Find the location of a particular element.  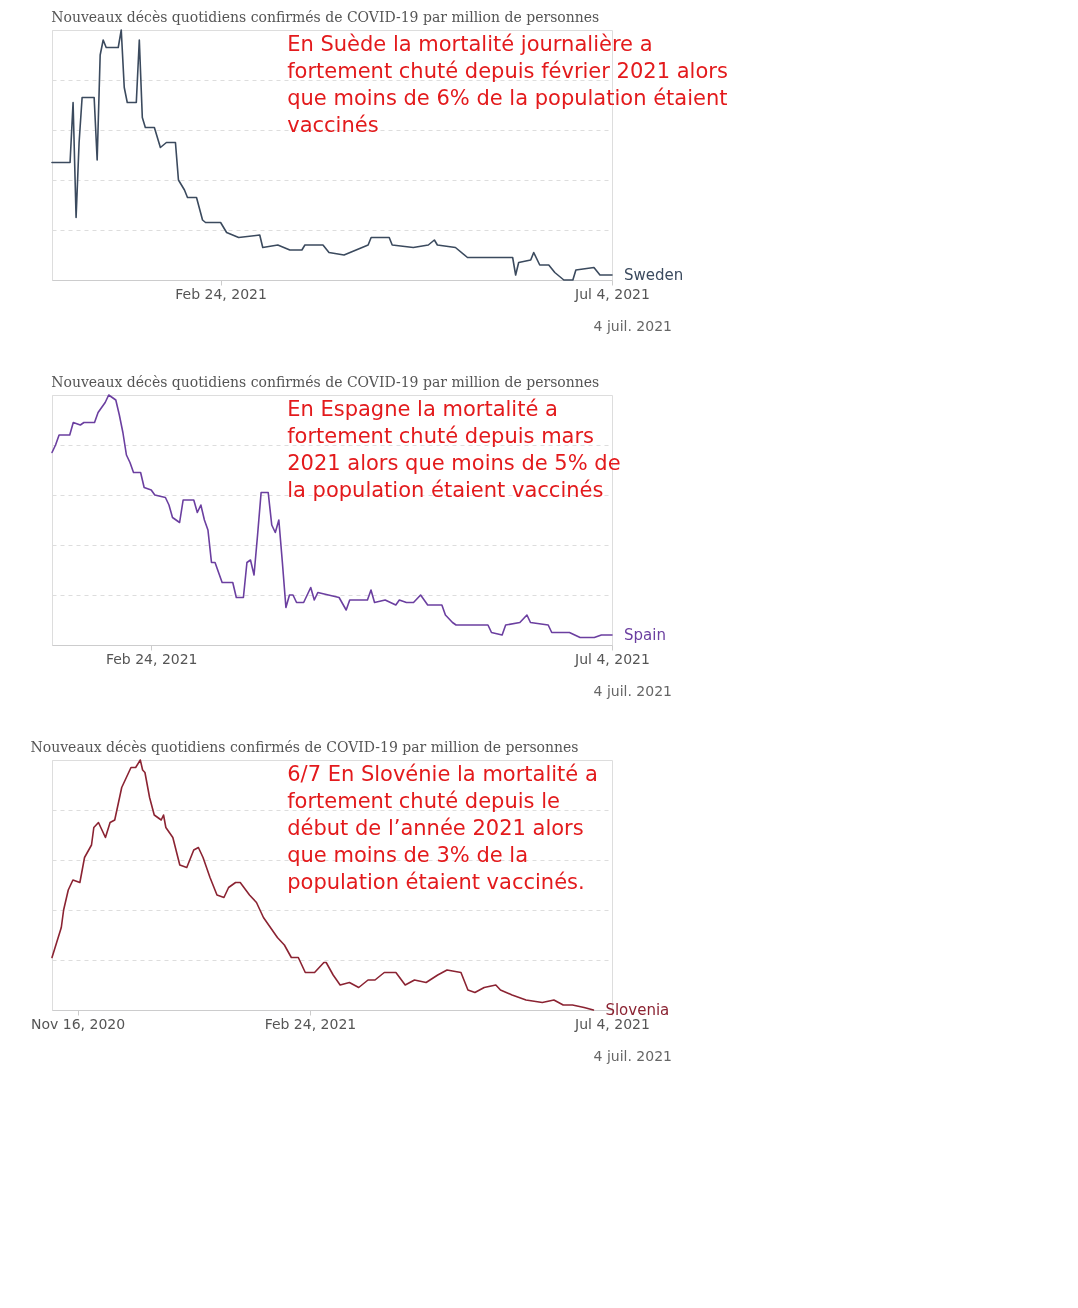

annotation: En Espagne la mortalité a fortement chuté depuis mars 2021 alors que moins de 5% de la population étaient vaccinés is located at coordinates (454, 449).